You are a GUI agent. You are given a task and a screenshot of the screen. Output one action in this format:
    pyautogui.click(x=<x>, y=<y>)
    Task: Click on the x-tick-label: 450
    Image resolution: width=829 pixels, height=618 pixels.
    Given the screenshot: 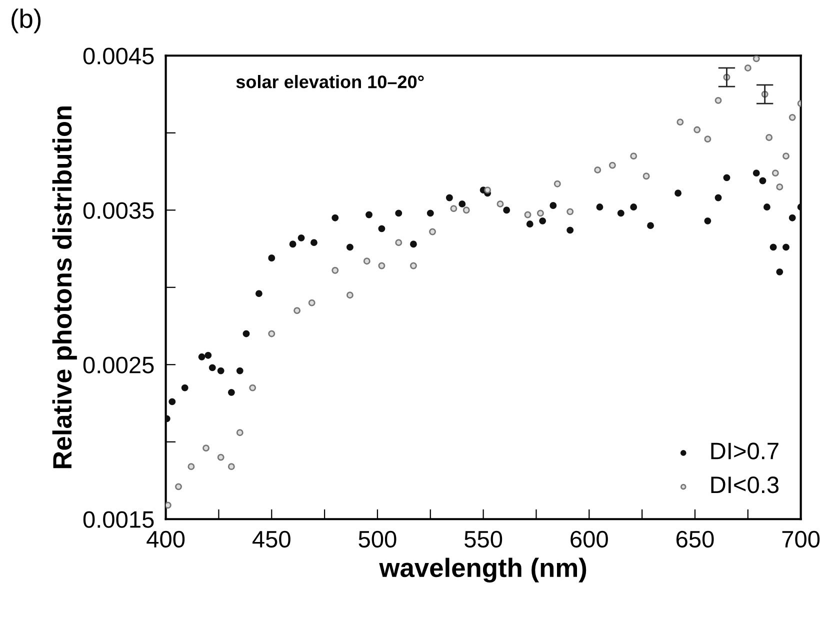 What is the action you would take?
    pyautogui.click(x=271, y=539)
    